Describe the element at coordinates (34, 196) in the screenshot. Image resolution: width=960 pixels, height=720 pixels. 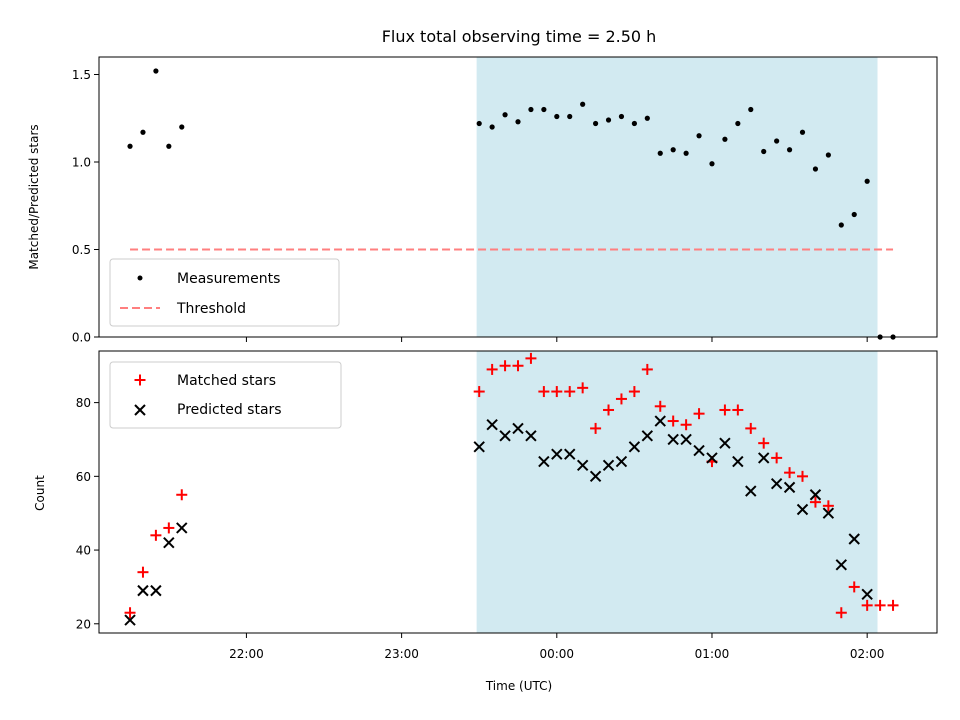
I see `ratio-y-label: Matched/Predicted stars` at that location.